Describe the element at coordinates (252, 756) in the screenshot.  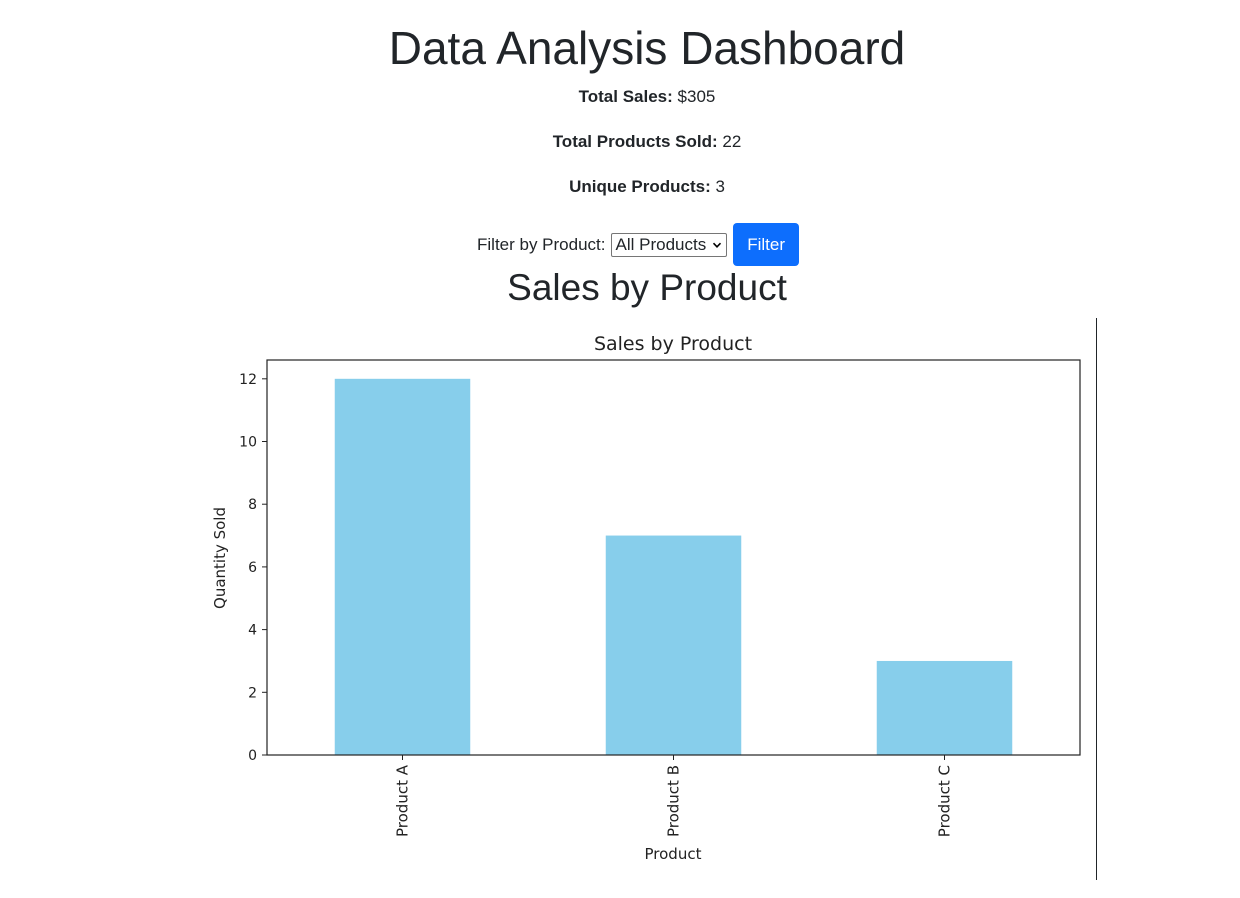
I see `y-tick-label: 0` at that location.